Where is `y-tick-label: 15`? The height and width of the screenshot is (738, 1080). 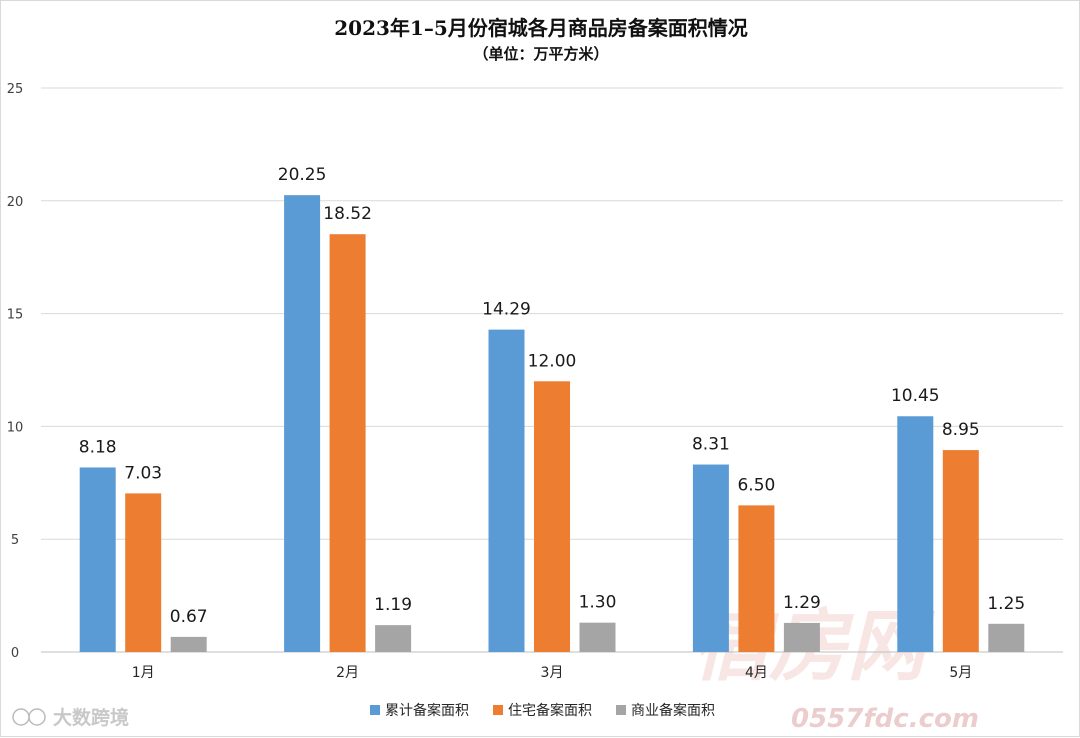 y-tick-label: 15 is located at coordinates (15, 315).